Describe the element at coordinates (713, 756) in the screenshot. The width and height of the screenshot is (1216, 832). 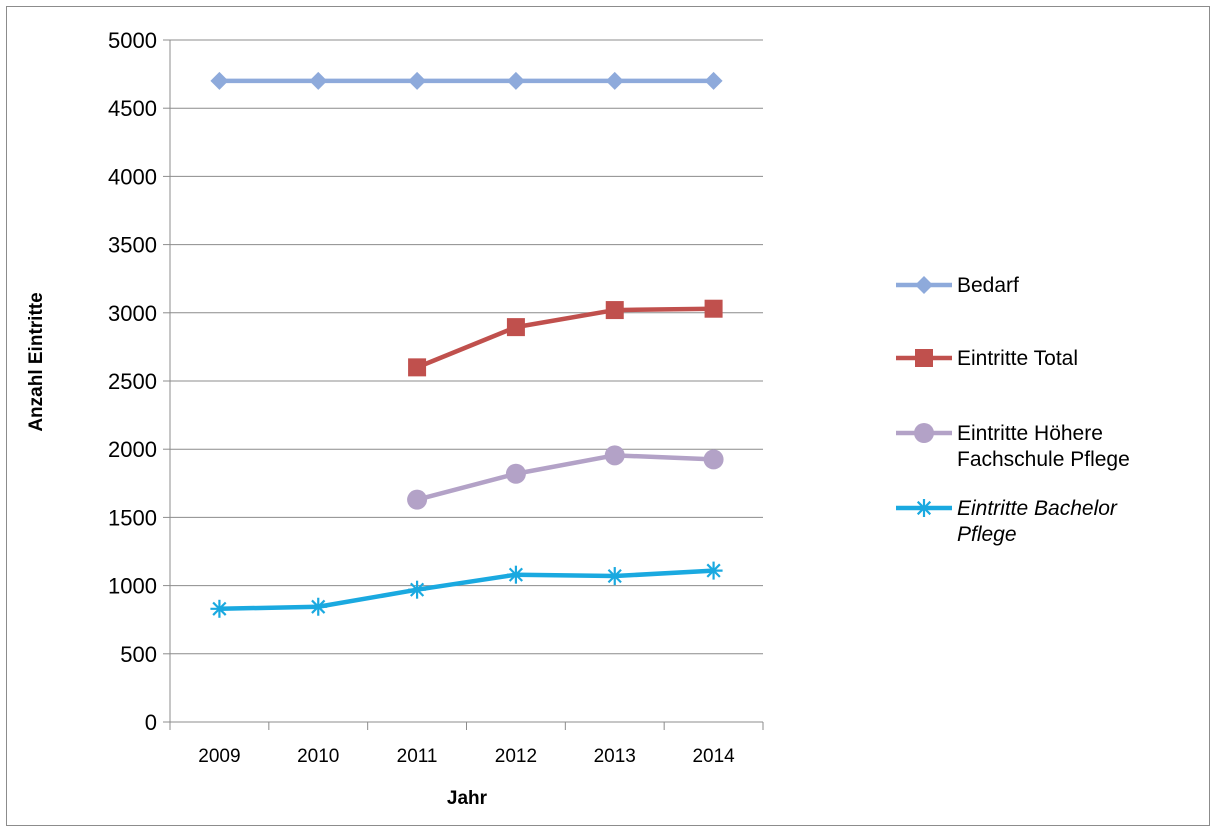
I see `x-tick-label: 2014` at that location.